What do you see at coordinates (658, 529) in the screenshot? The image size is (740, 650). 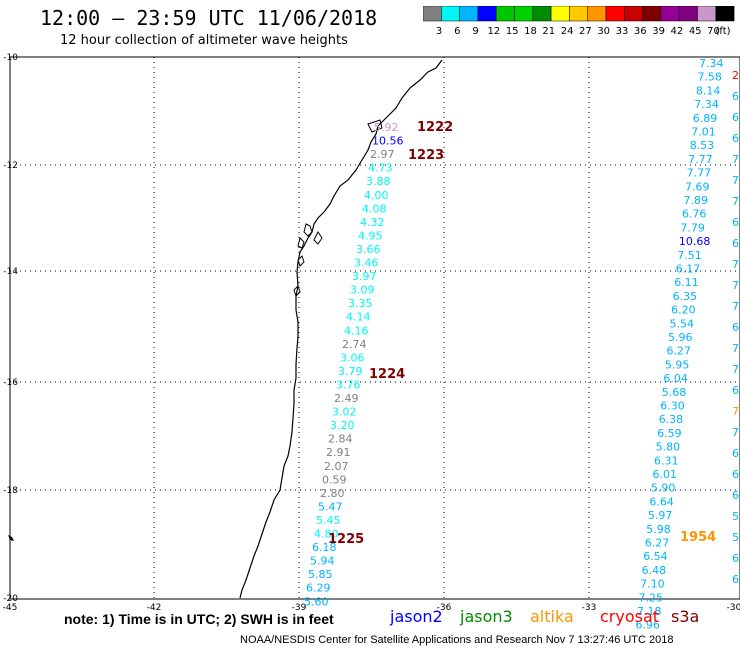 I see `wave-height-label: 5.98` at bounding box center [658, 529].